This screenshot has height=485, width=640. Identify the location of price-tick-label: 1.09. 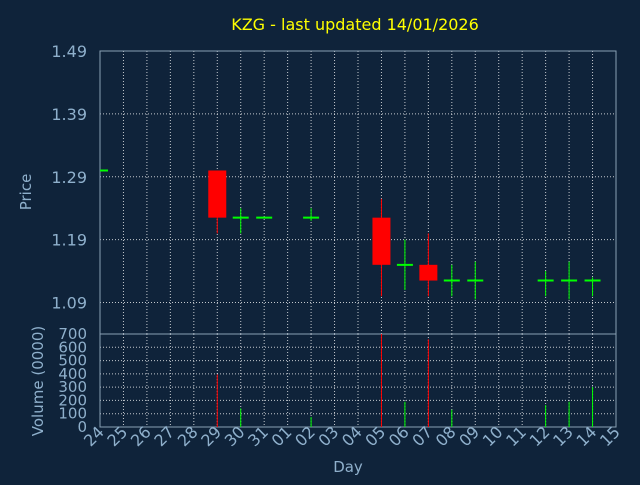
(69, 303).